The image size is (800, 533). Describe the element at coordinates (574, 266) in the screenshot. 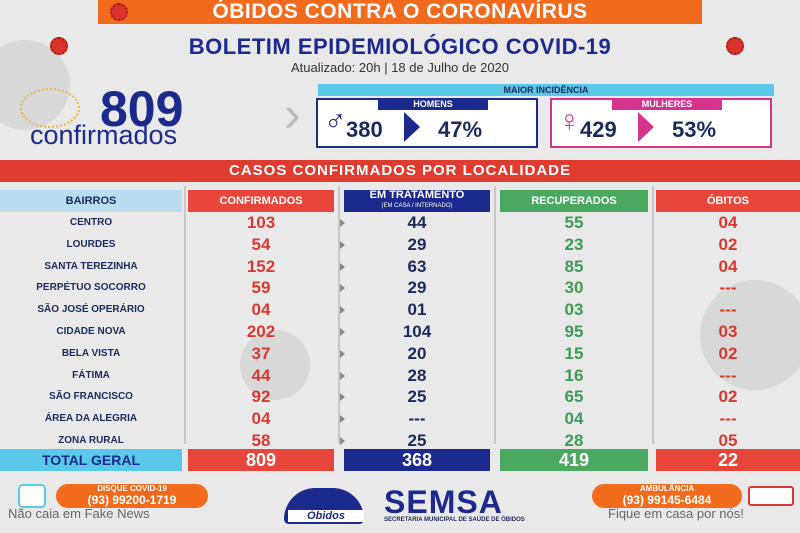

I see `cell-recuperados: 85` at that location.